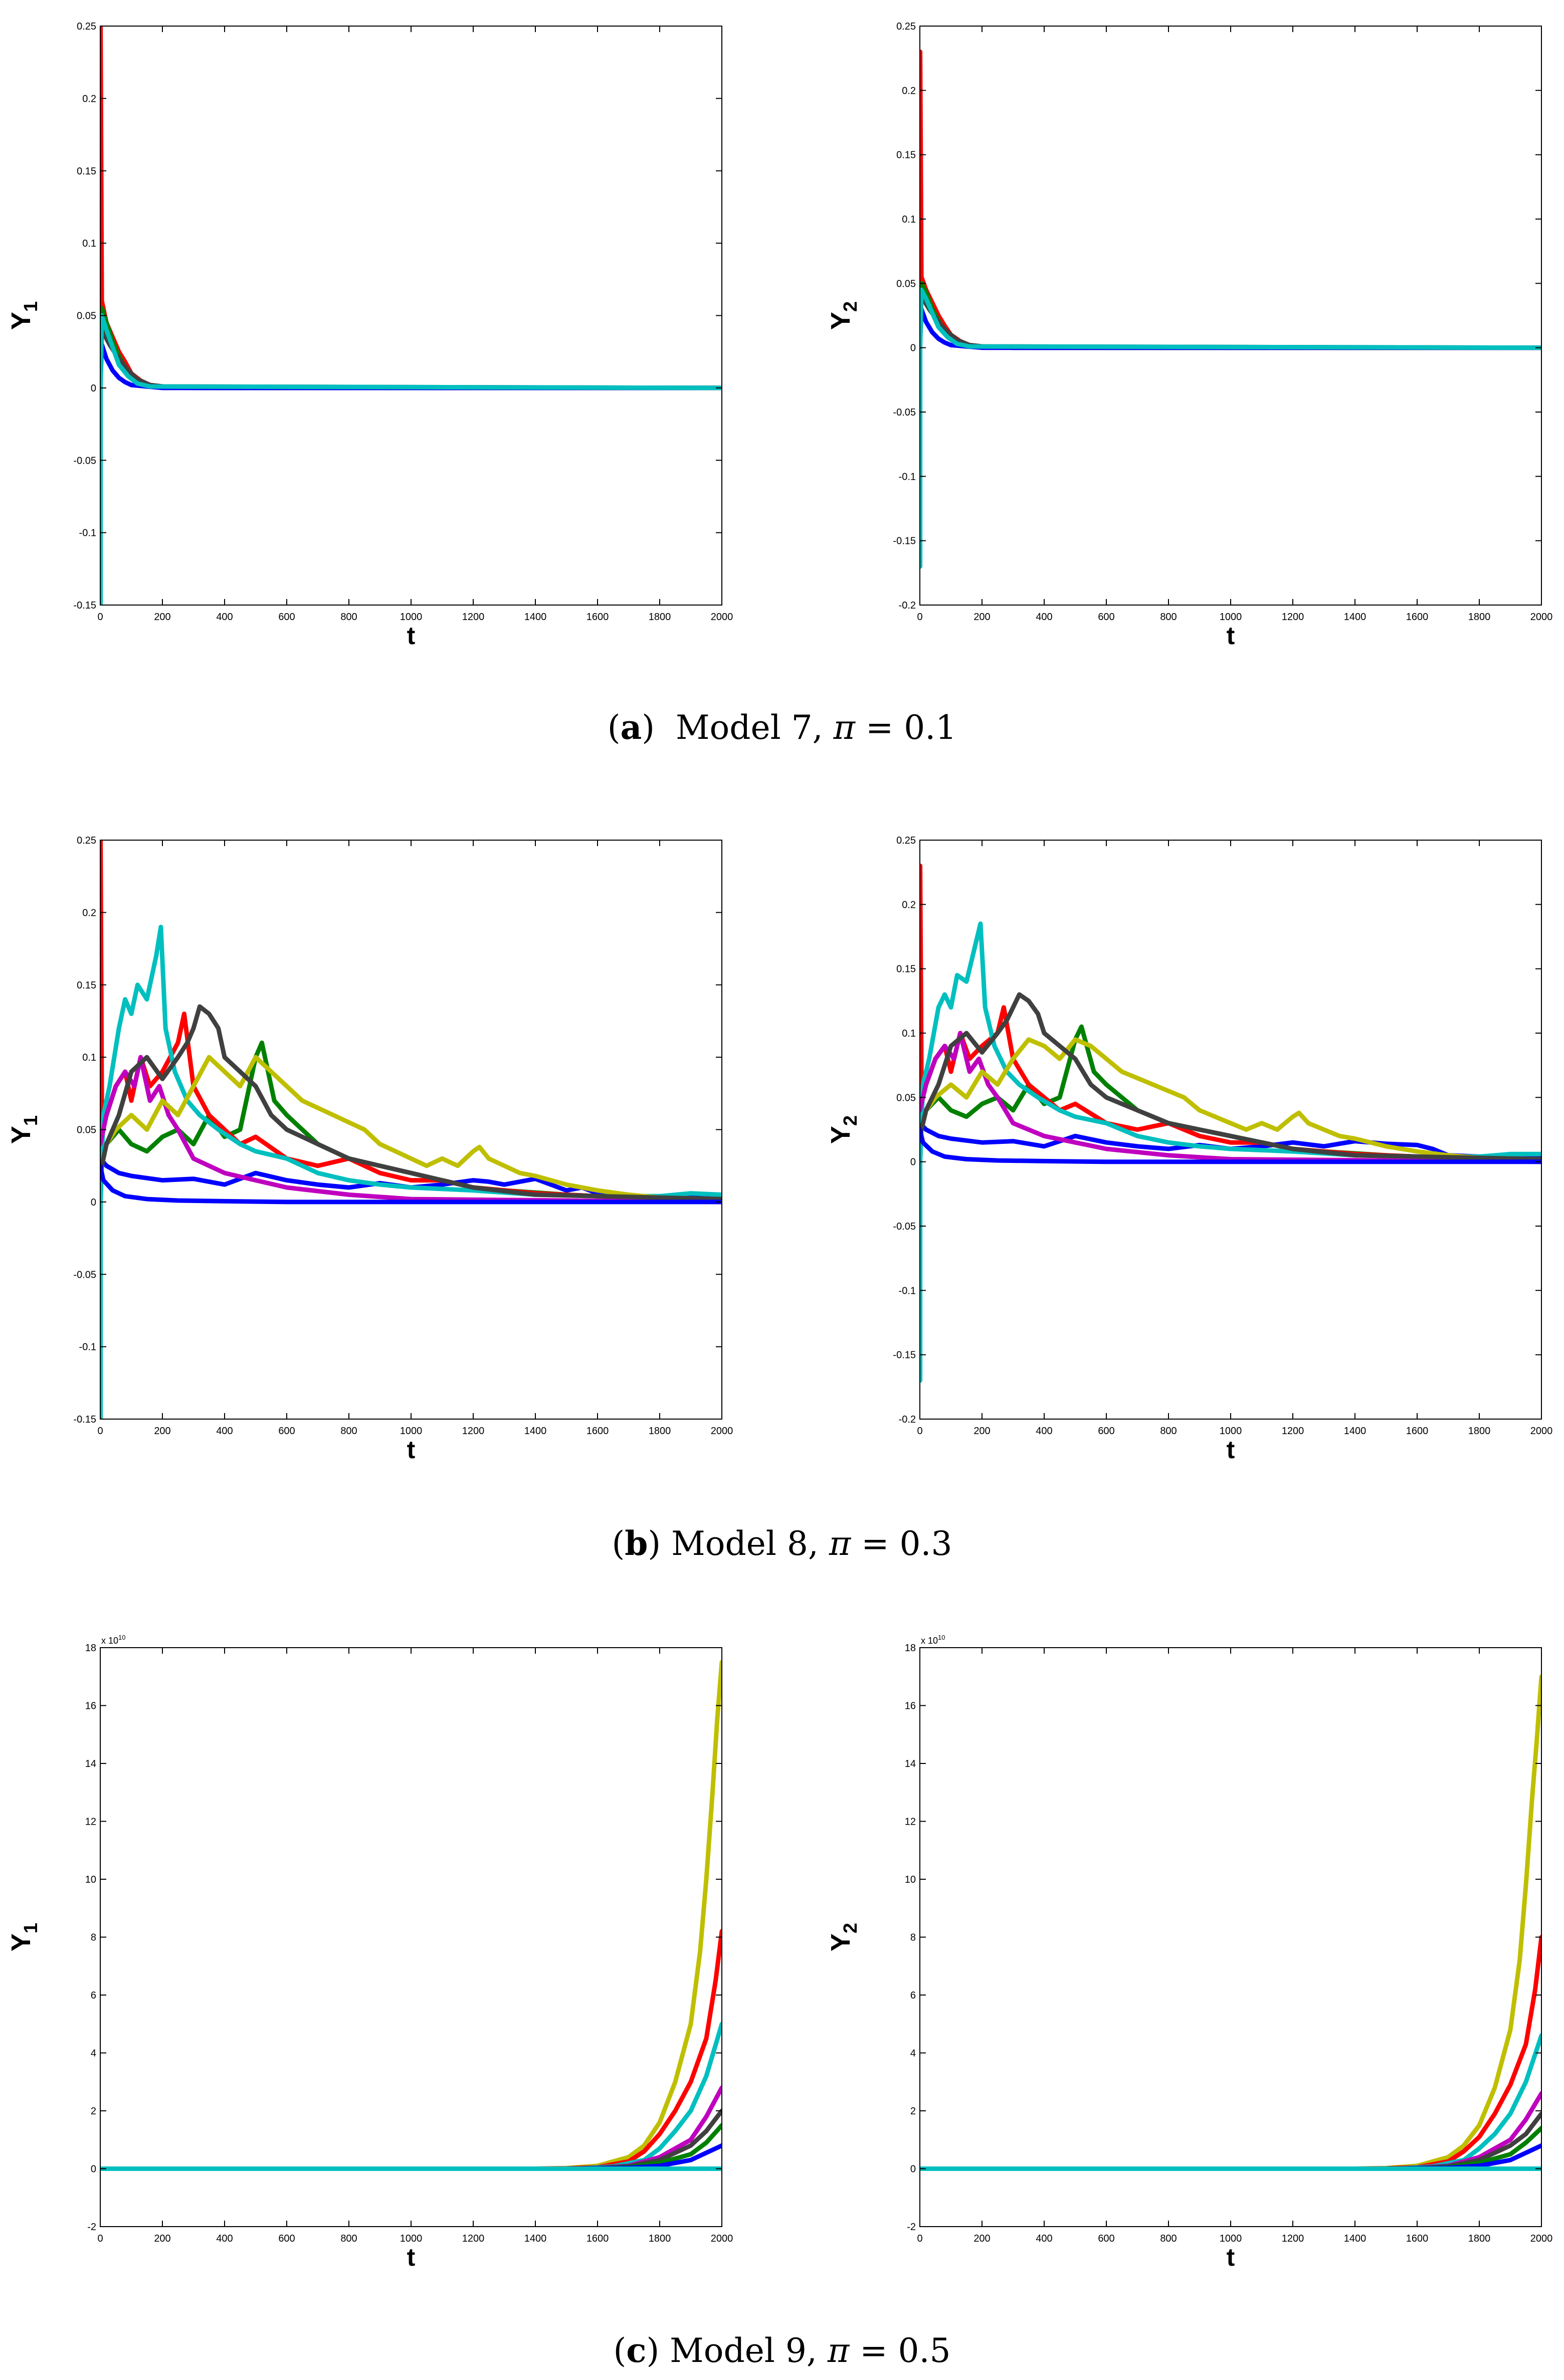 This screenshot has width=1564, height=2380. Describe the element at coordinates (919, 2238) in the screenshot. I see `x-tick-label: 0` at that location.